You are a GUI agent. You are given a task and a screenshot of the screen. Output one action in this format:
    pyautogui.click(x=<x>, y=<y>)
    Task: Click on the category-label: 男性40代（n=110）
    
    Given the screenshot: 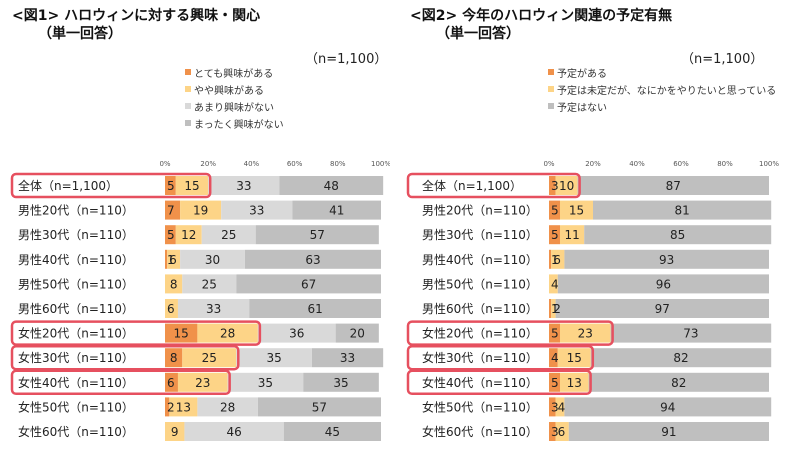 What is the action you would take?
    pyautogui.click(x=480, y=260)
    